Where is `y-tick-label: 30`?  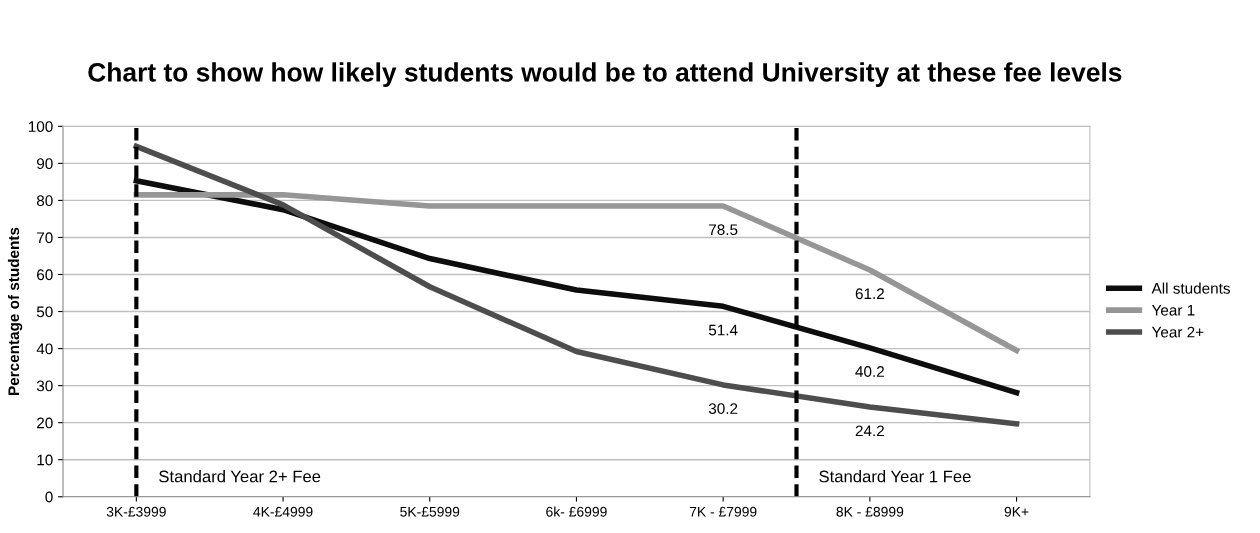 y-tick-label: 30 is located at coordinates (44, 386).